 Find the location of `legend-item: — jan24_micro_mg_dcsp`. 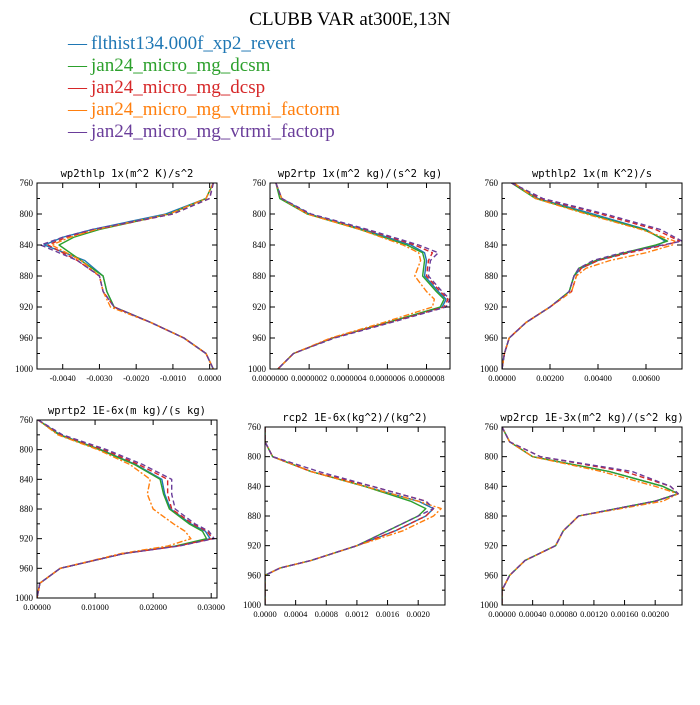

legend-item: — jan24_micro_mg_dcsp is located at coordinates (166, 87).